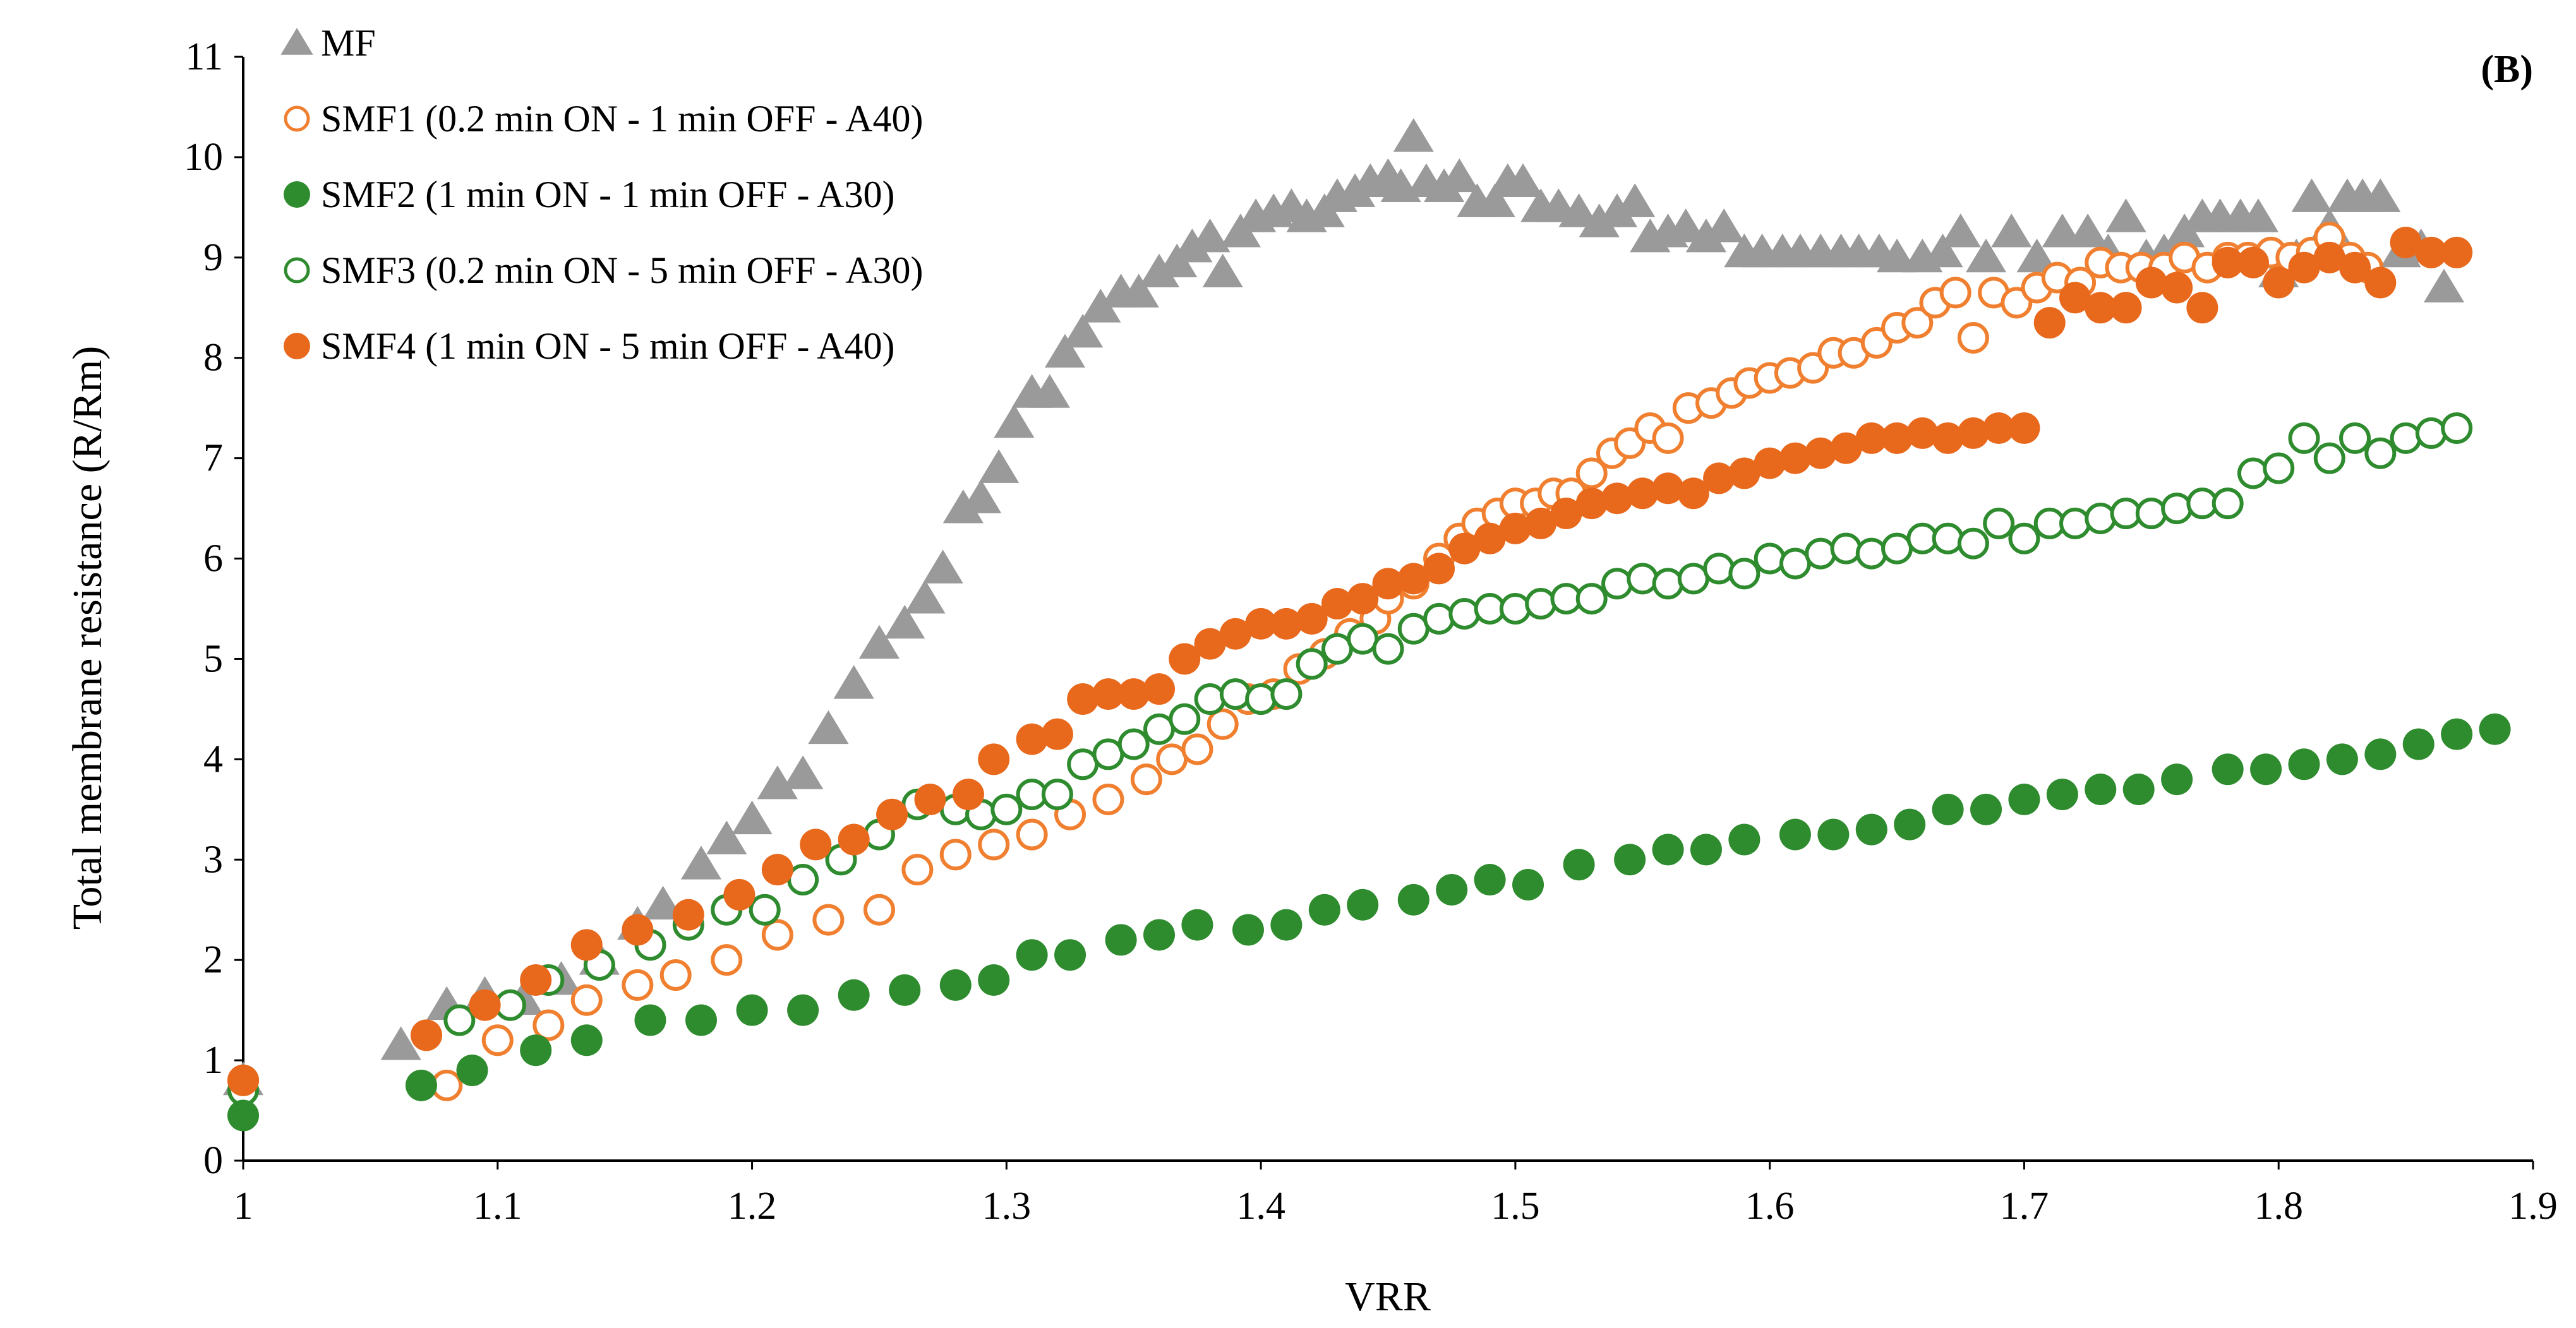  I want to click on x-tick-label: 1.8, so click(2278, 1207).